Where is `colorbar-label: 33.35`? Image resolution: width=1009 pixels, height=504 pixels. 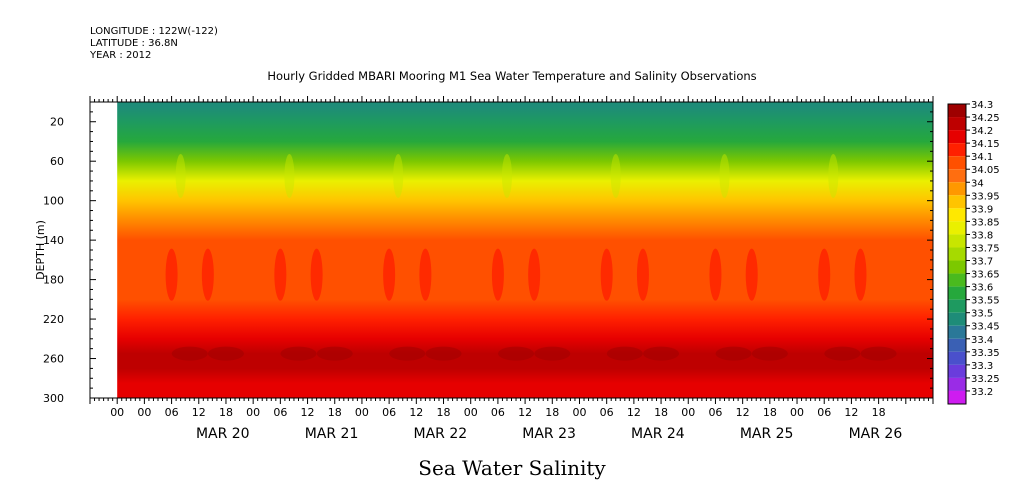 colorbar-label: 33.35 is located at coordinates (985, 353).